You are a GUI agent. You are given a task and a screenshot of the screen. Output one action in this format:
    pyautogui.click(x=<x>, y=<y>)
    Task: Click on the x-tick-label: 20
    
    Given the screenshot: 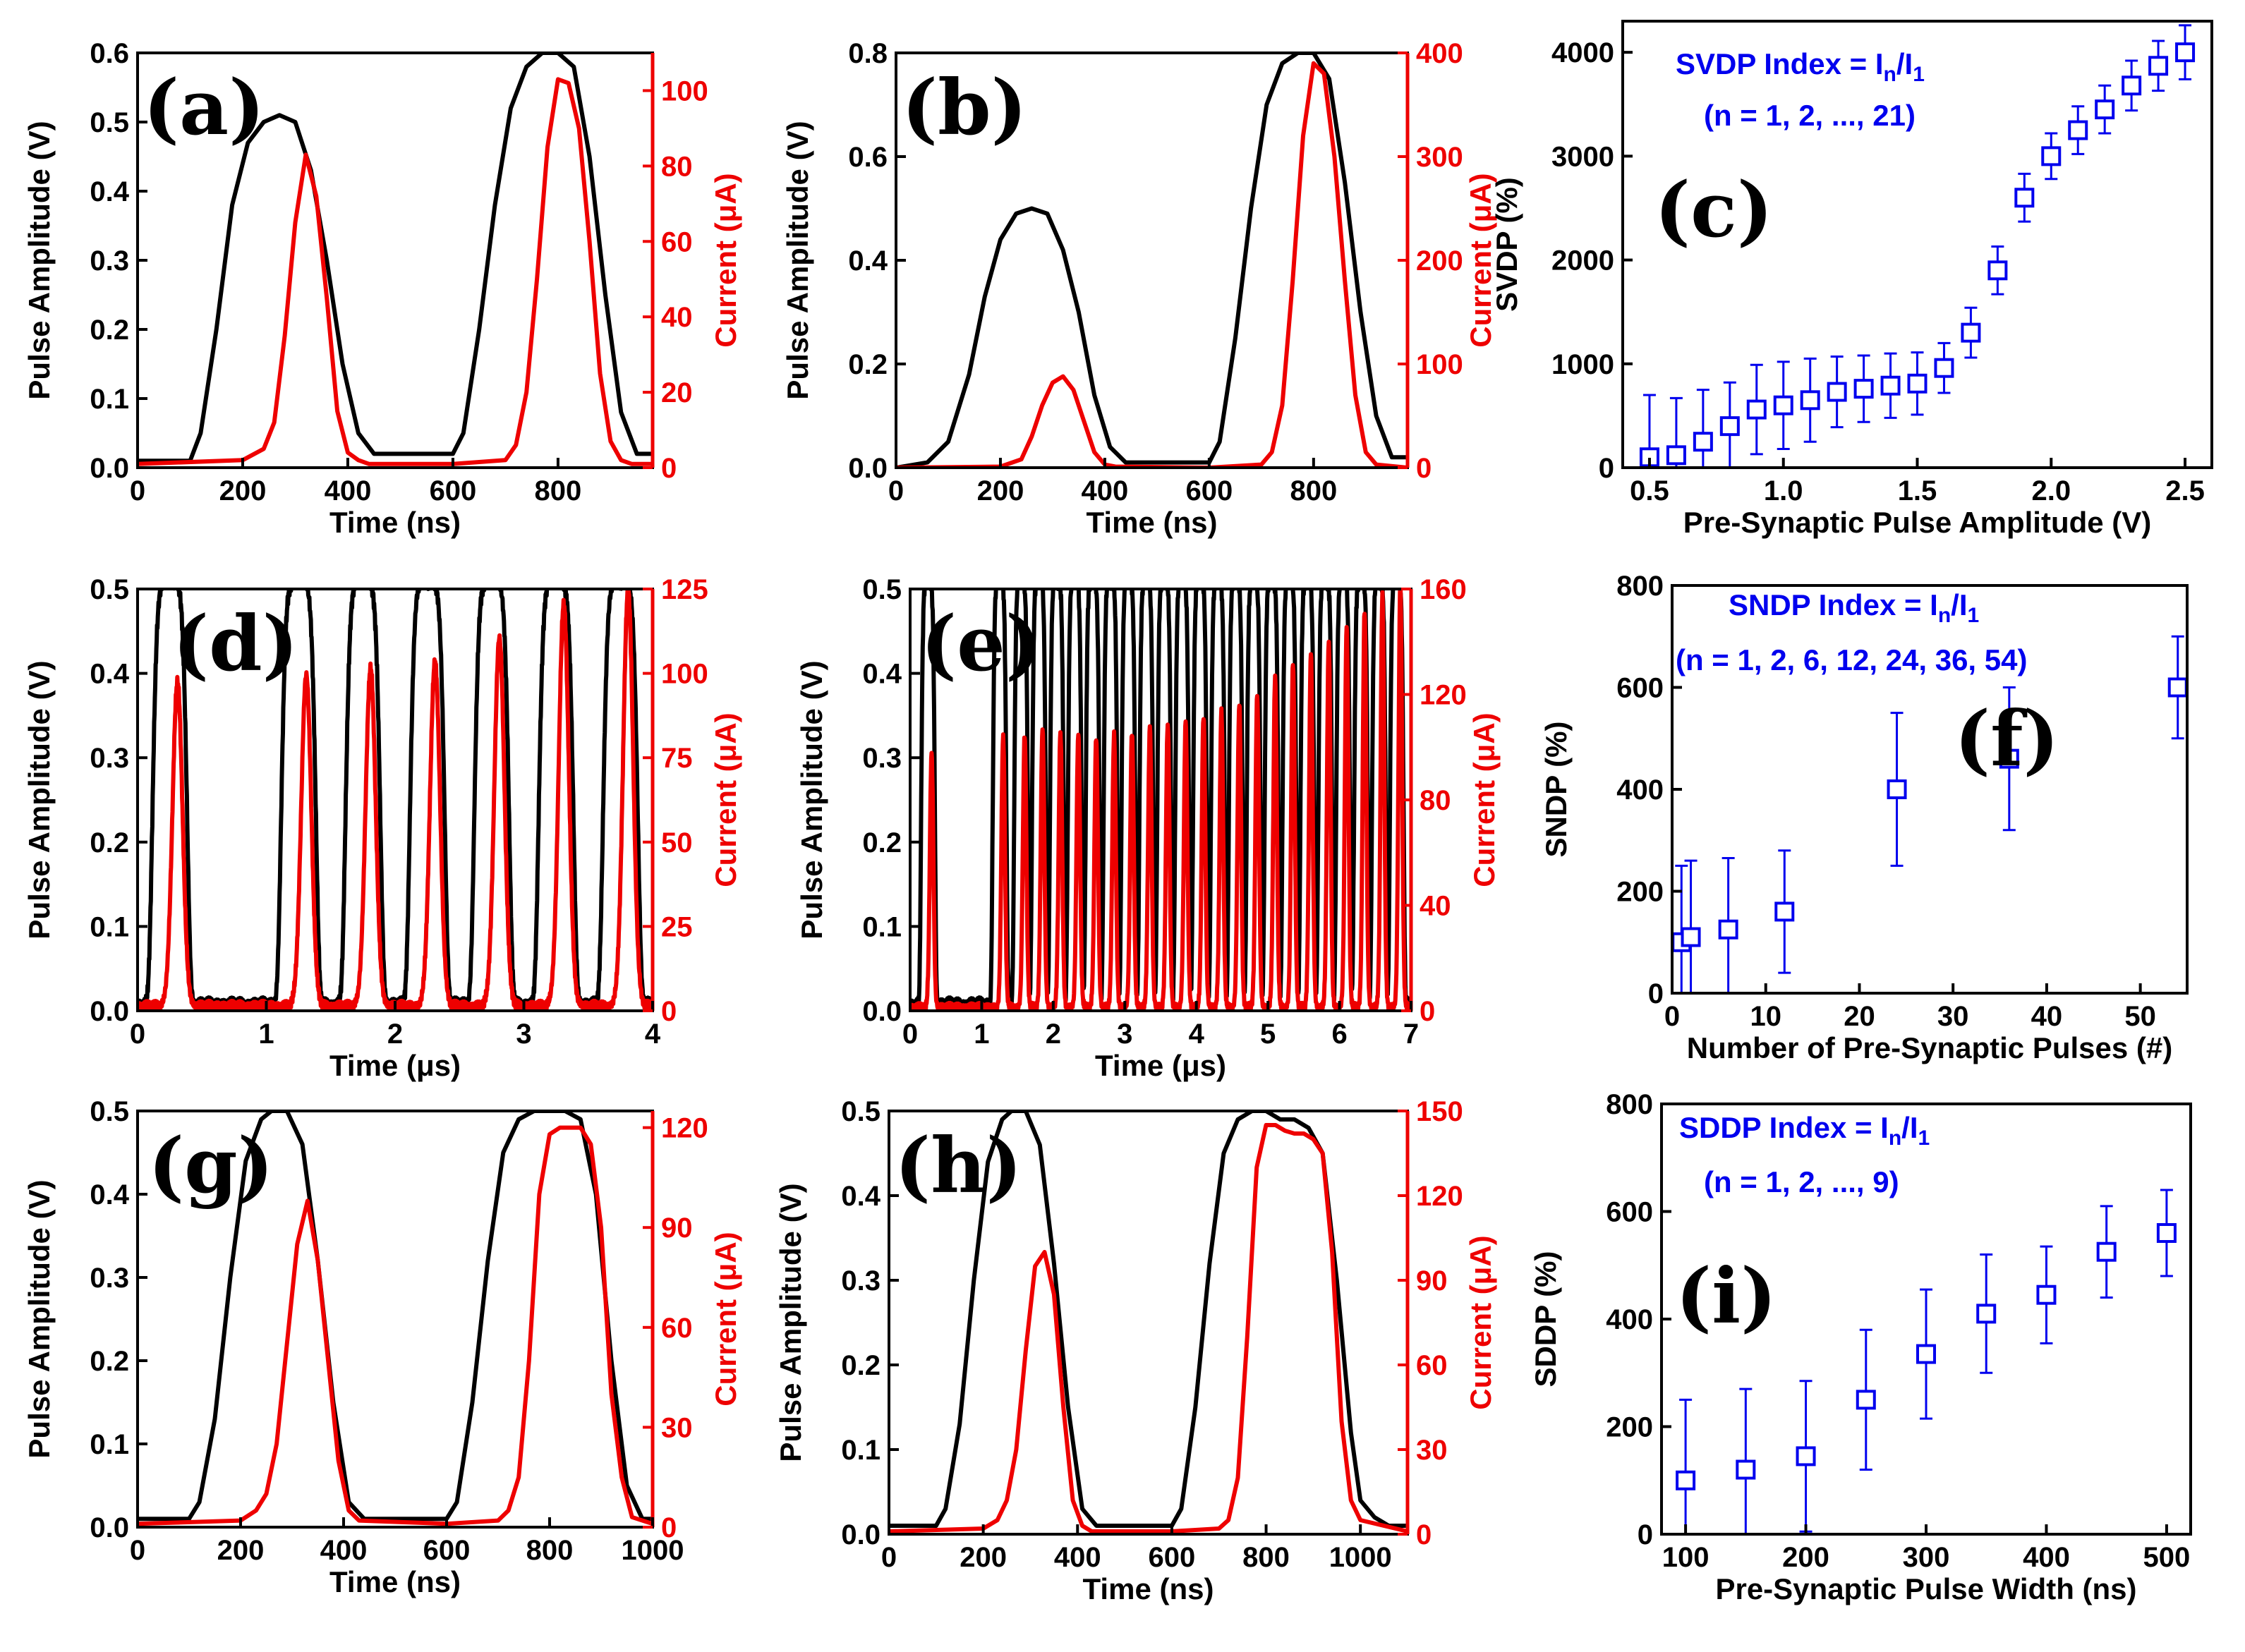 What is the action you would take?
    pyautogui.click(x=1859, y=1016)
    